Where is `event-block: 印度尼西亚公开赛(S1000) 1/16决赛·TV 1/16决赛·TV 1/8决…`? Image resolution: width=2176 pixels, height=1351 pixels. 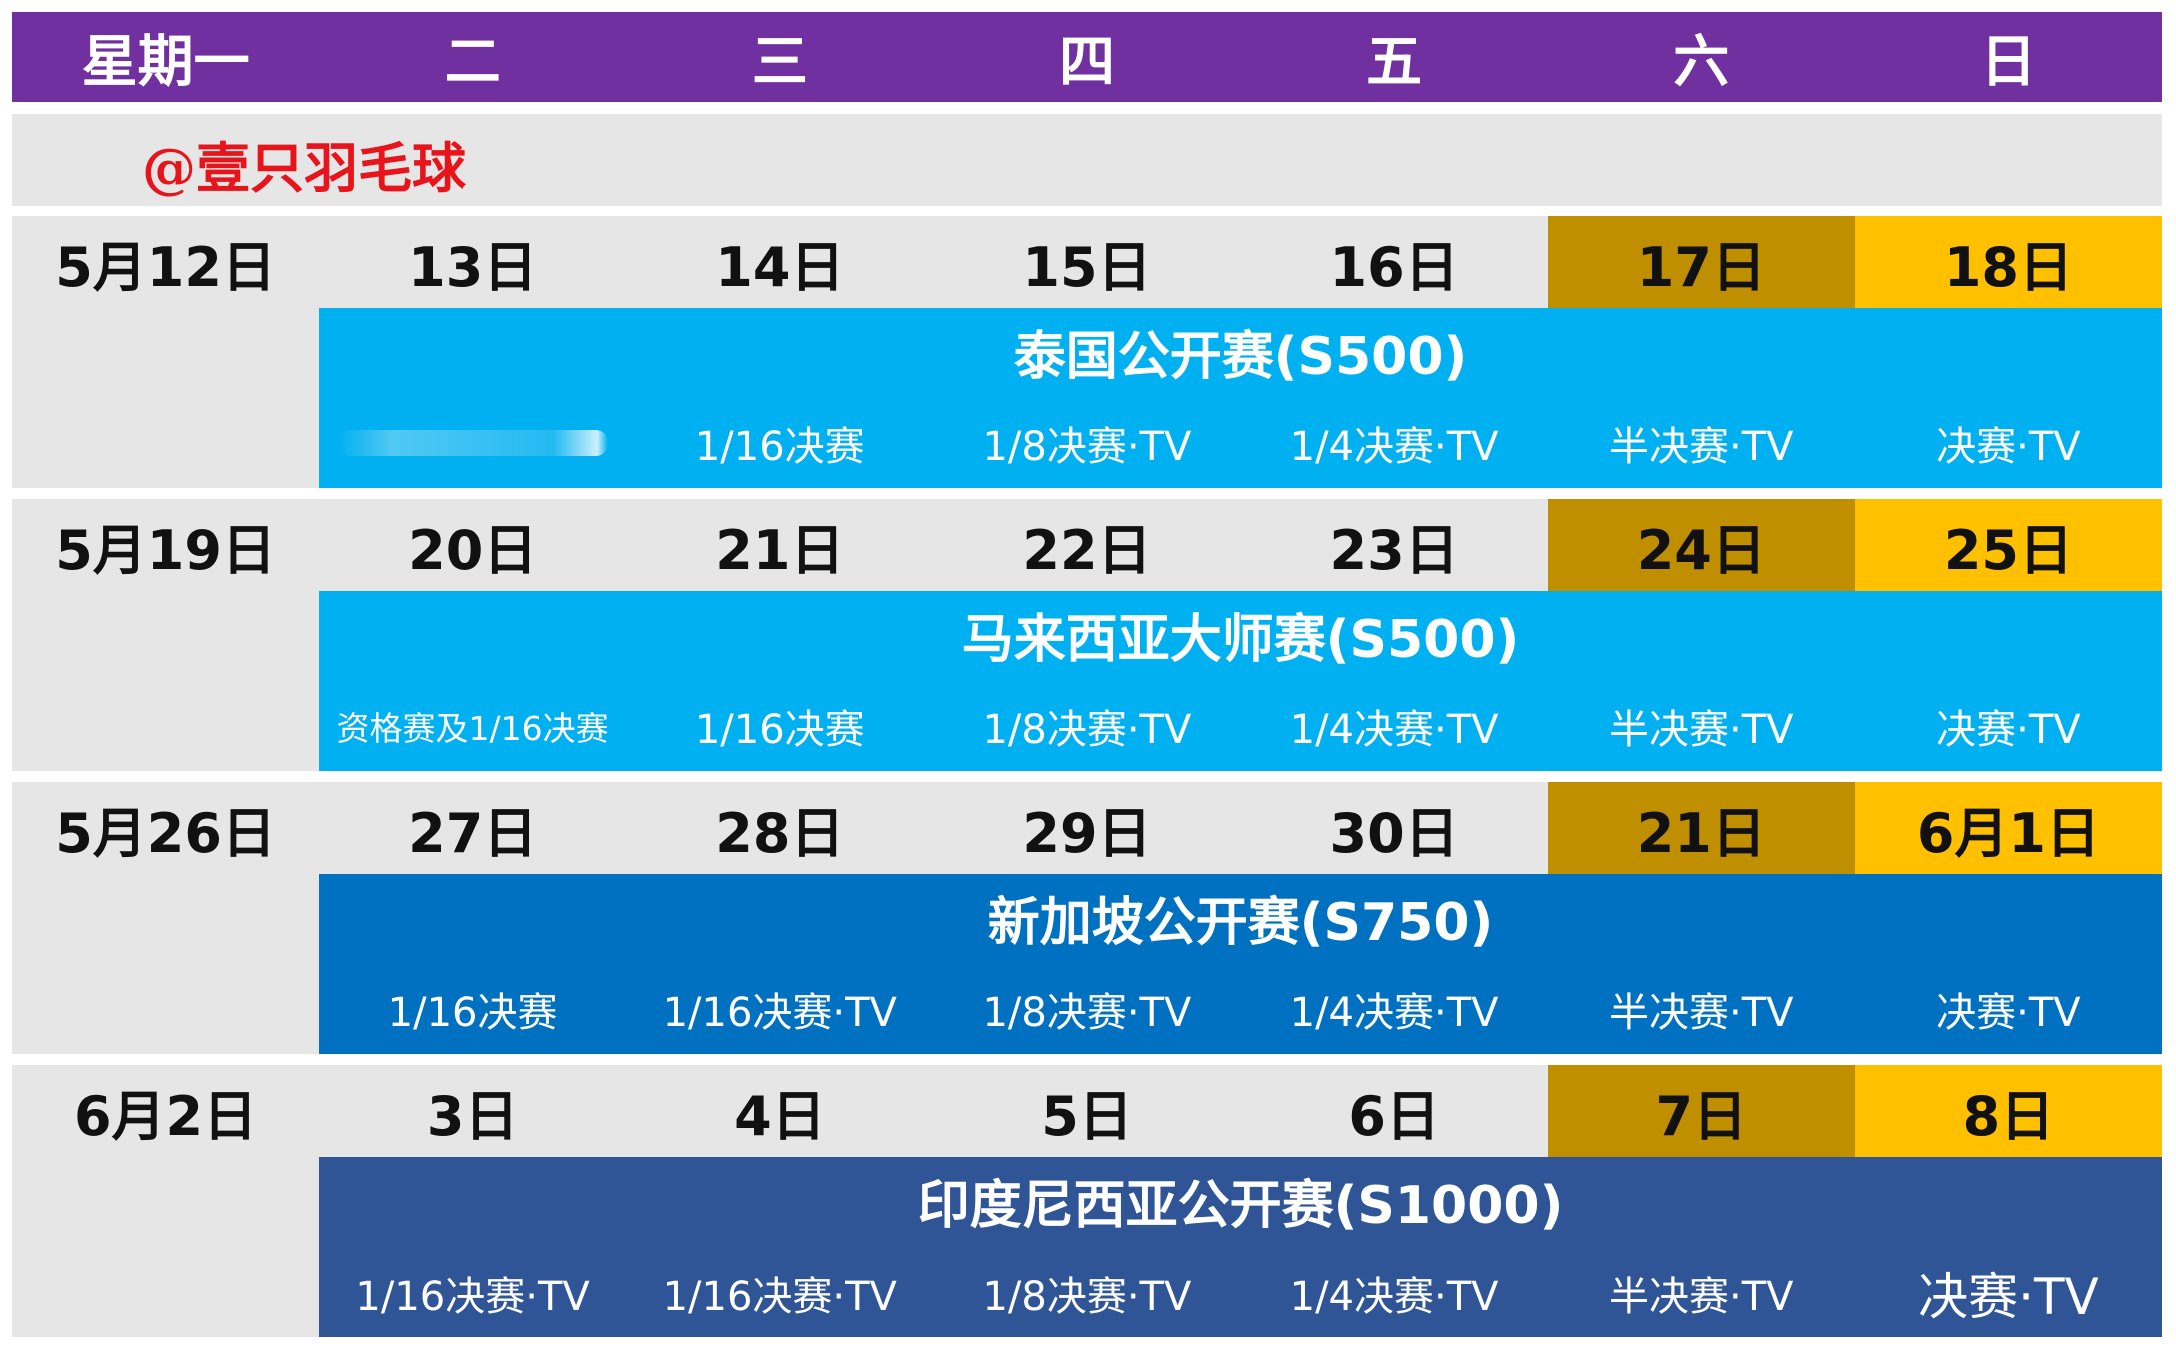 event-block: 印度尼西亚公开赛(S1000) 1/16决赛·TV 1/16决赛·TV 1/8决… is located at coordinates (1240, 1247).